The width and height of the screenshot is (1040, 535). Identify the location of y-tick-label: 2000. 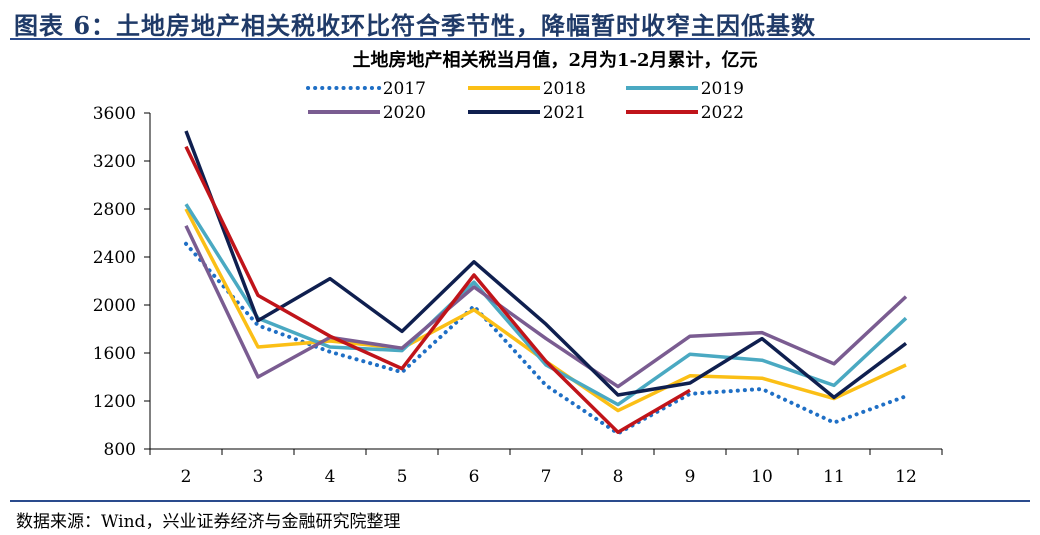
(114, 306).